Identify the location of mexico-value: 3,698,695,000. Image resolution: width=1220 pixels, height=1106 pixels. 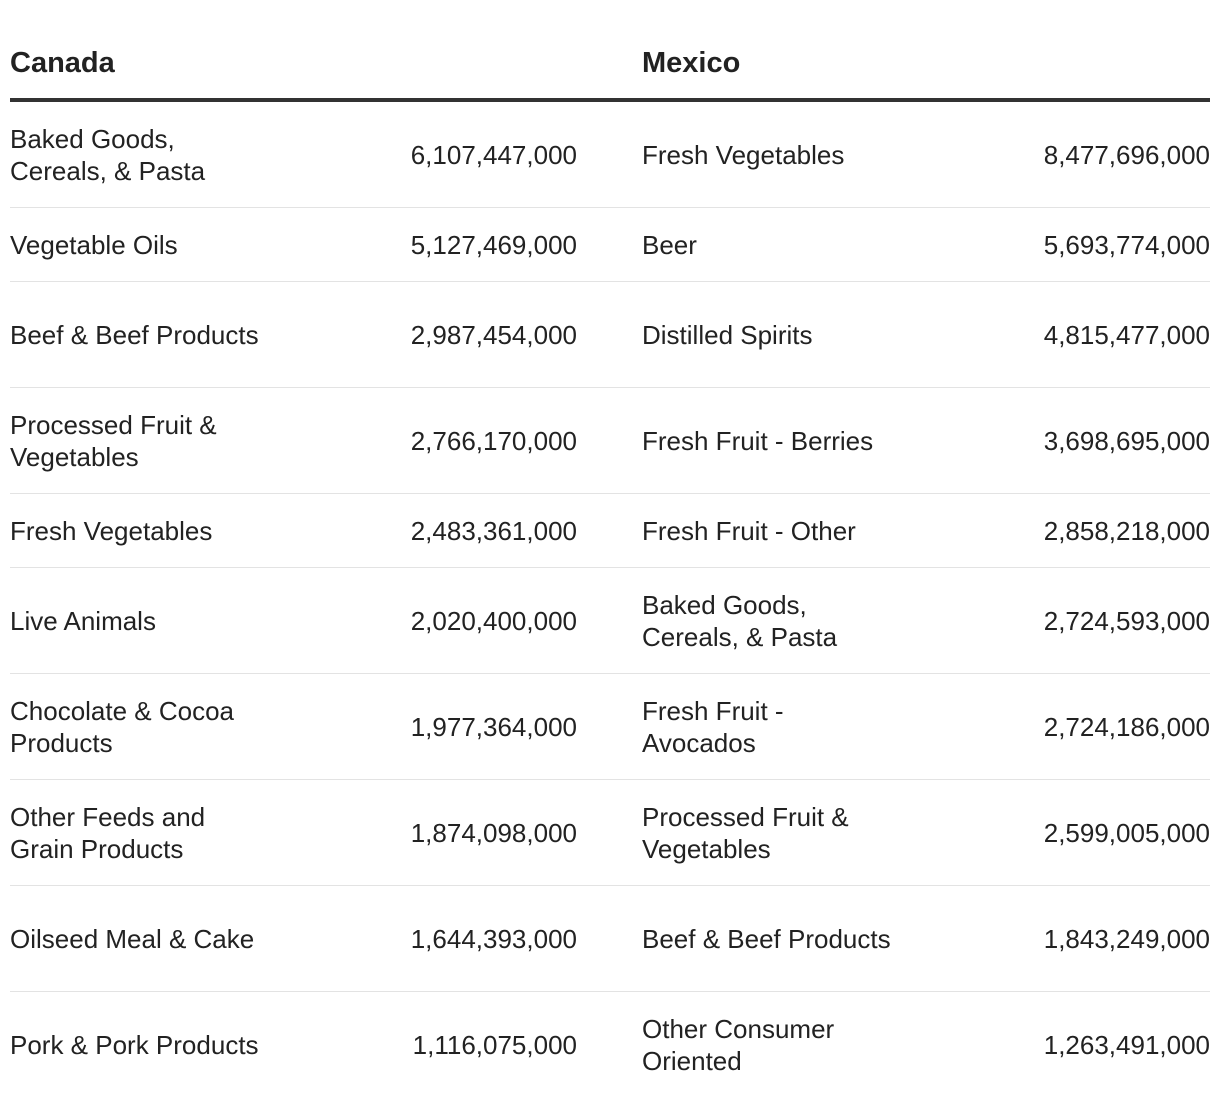
(1056, 440).